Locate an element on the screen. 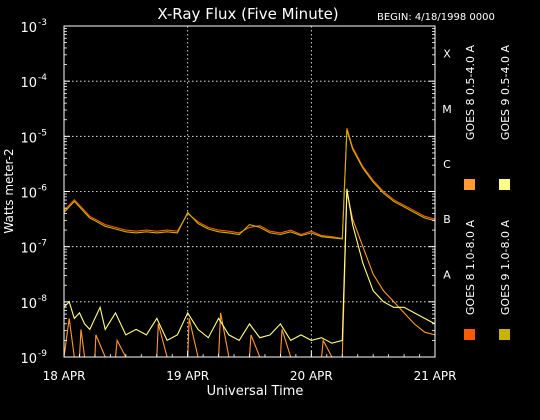 The image size is (540, 420). x-tick-label: 20 APR is located at coordinates (311, 376).